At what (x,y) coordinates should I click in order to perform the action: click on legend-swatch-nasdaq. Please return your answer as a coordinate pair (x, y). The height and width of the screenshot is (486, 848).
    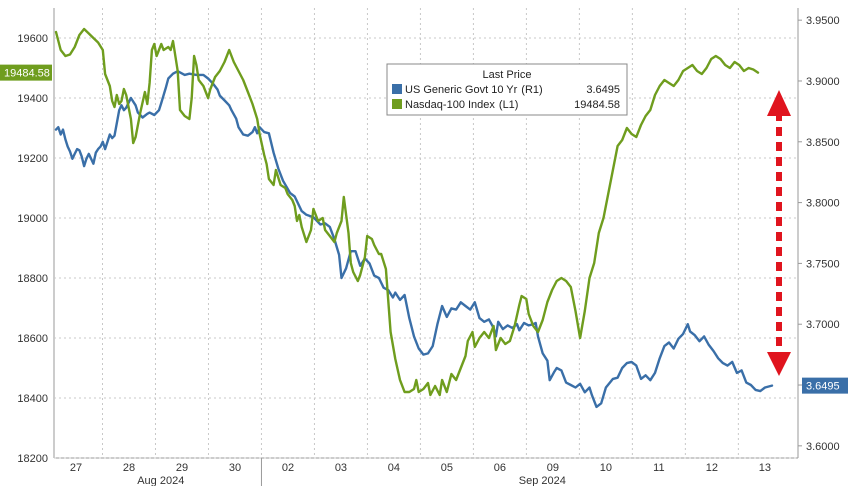
    Looking at the image, I should click on (397, 104).